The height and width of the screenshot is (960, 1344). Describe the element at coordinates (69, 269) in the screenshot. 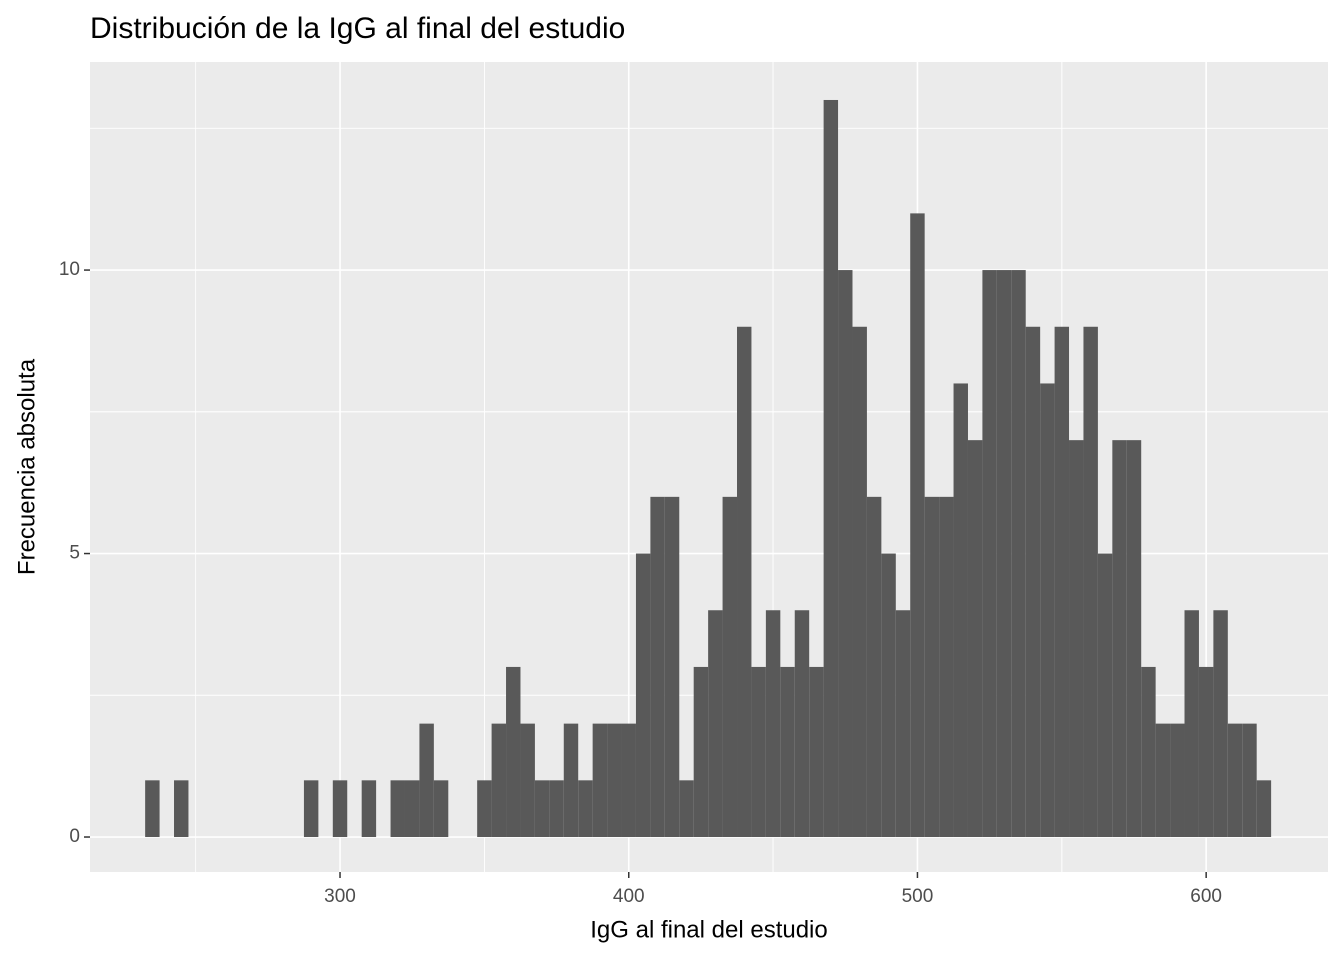

I see `y-tick-label: 10` at that location.